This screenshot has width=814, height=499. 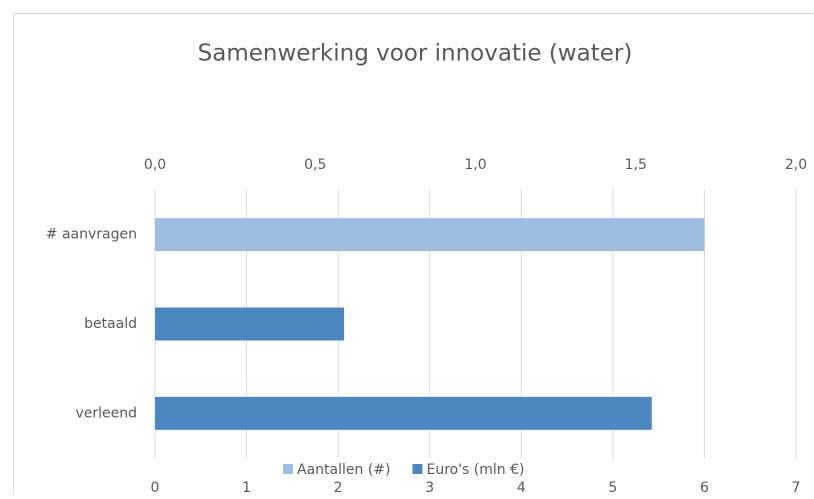 I want to click on x-tick-label: 0, so click(x=155, y=487).